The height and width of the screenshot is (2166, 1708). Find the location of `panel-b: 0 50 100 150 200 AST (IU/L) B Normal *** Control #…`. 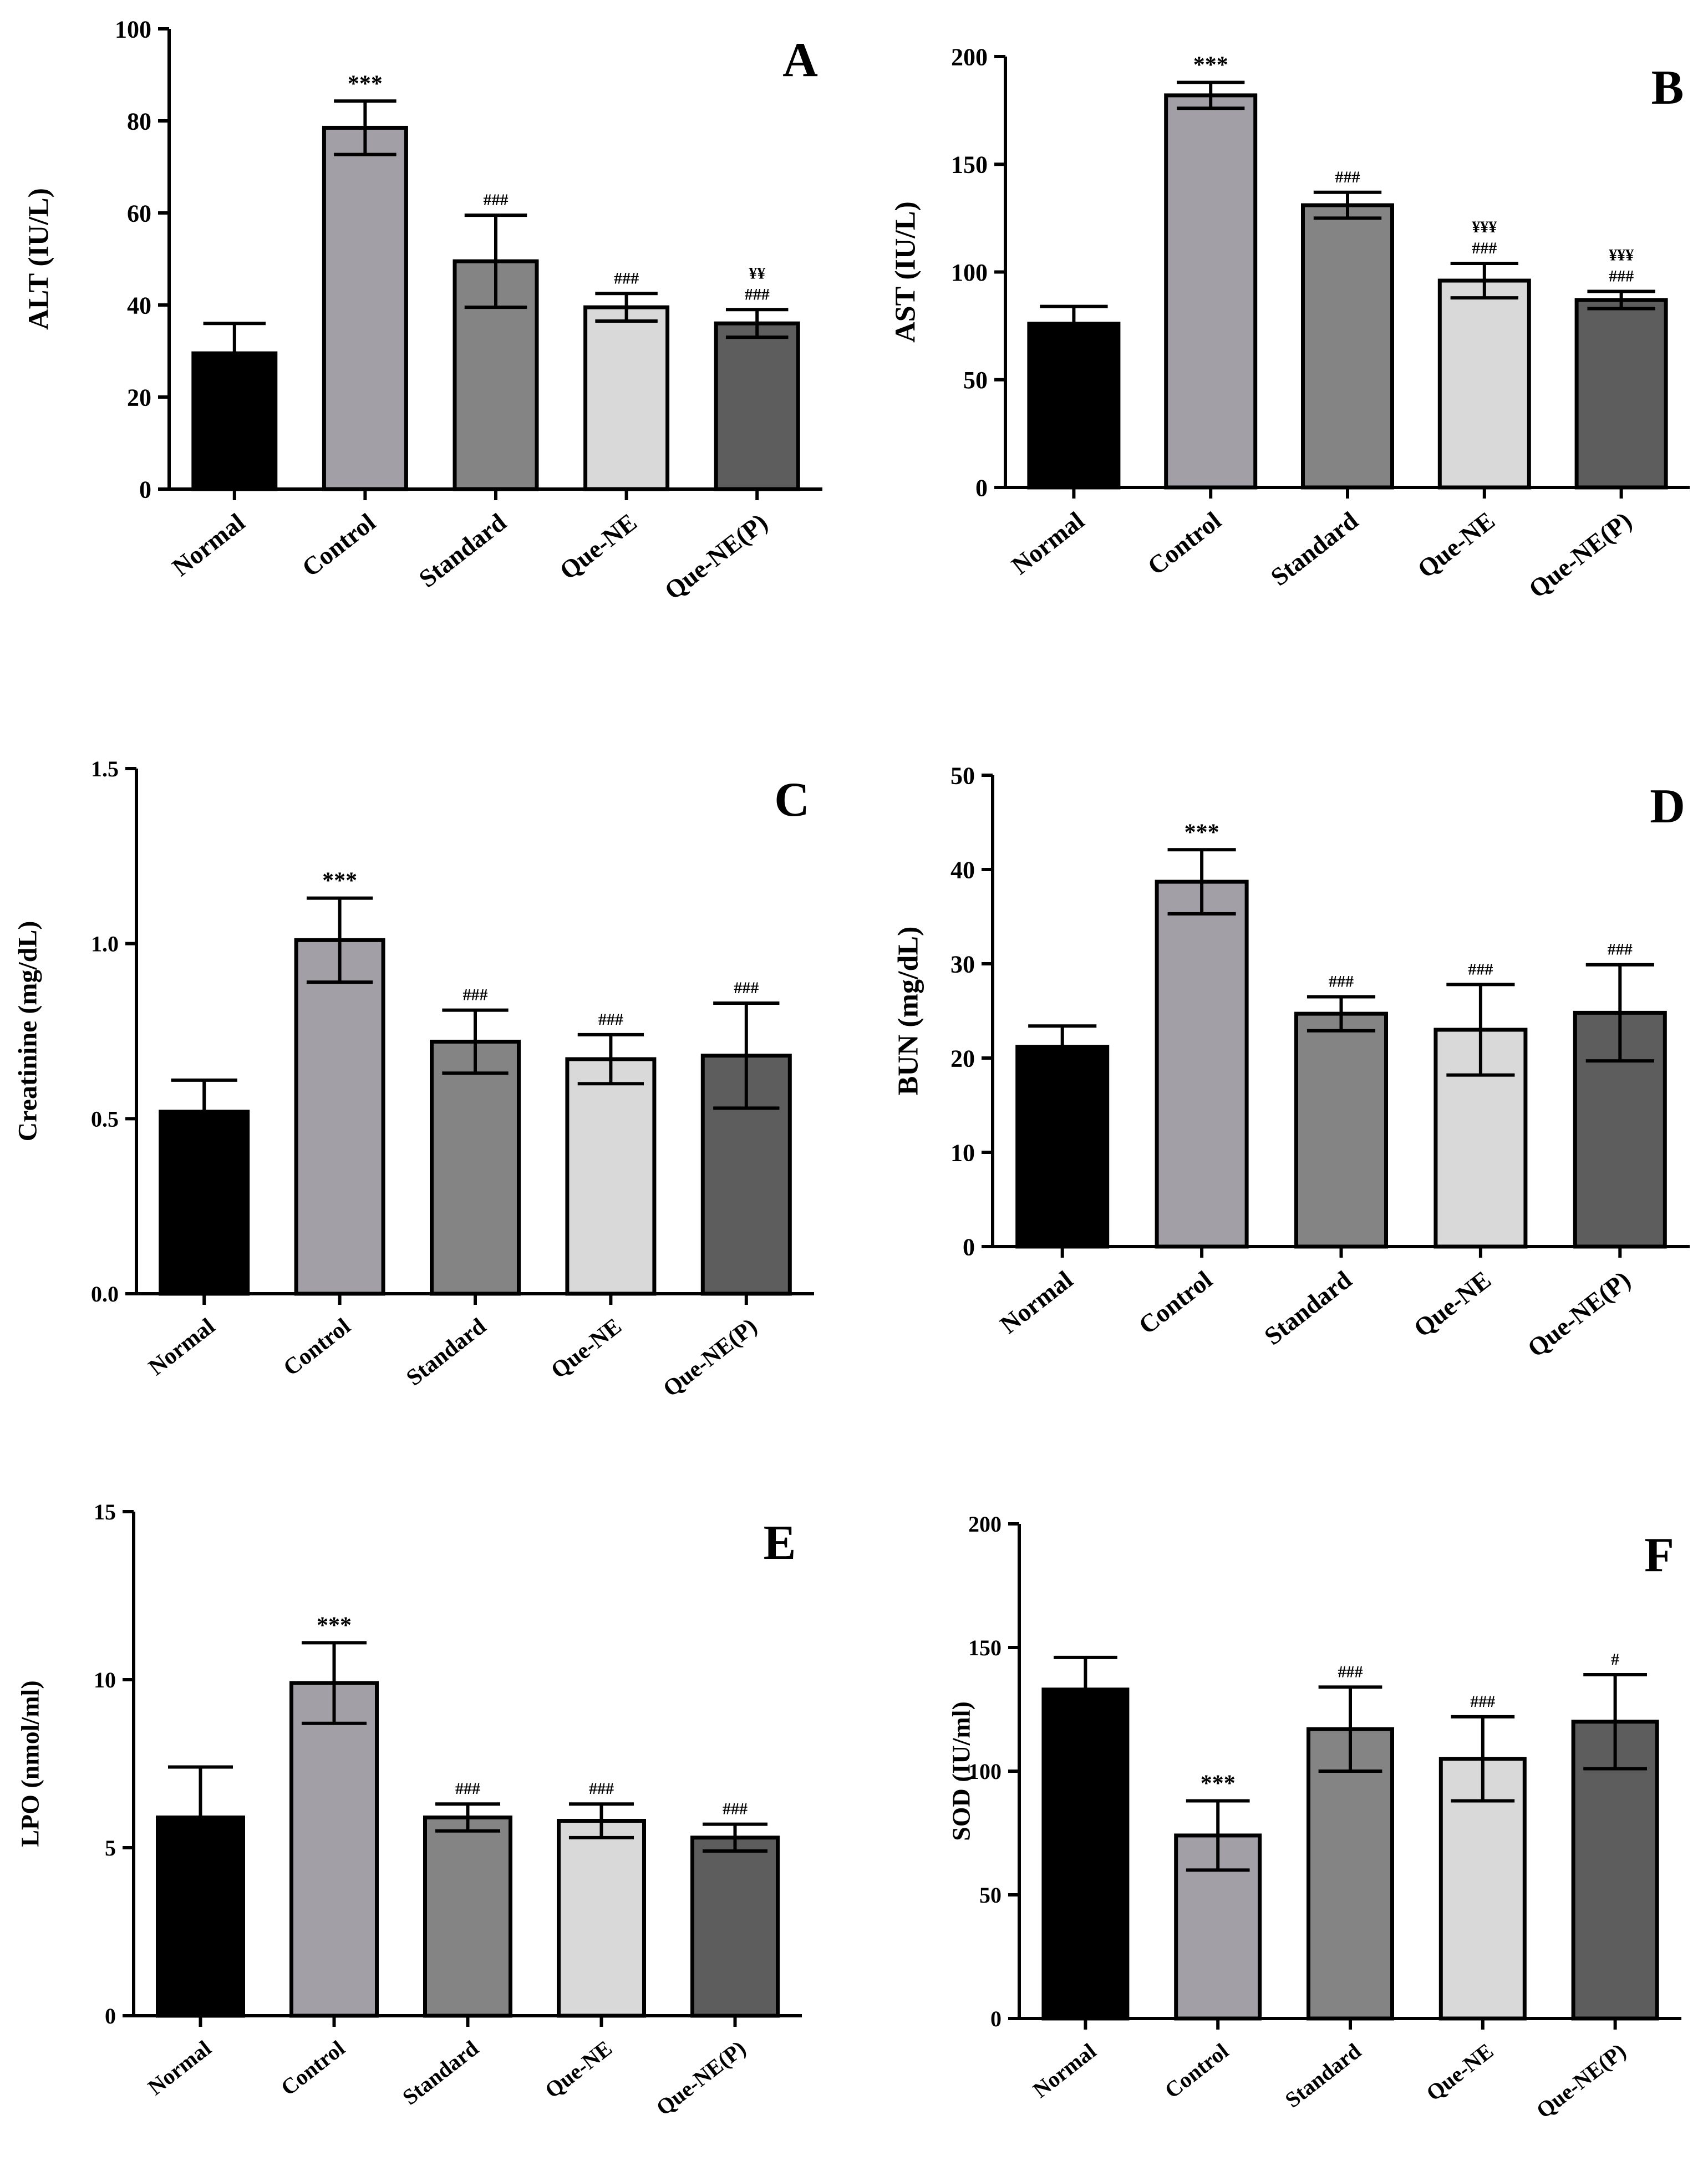

panel-b: 0 50 100 150 200 AST (IU/L) B Normal *** Control #… is located at coordinates (1290, 323).